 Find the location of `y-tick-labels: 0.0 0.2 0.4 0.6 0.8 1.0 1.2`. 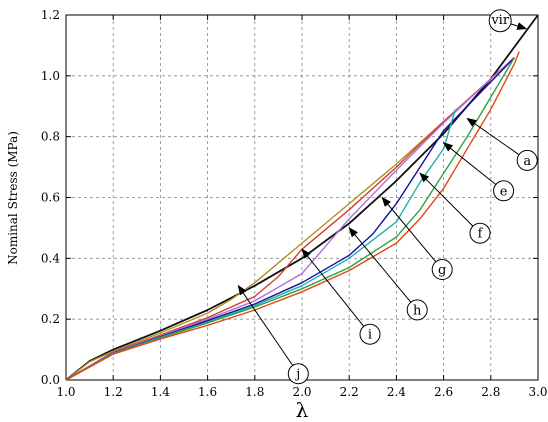

y-tick-labels: 0.0 0.2 0.4 0.6 0.8 1.0 1.2 is located at coordinates (50, 197).